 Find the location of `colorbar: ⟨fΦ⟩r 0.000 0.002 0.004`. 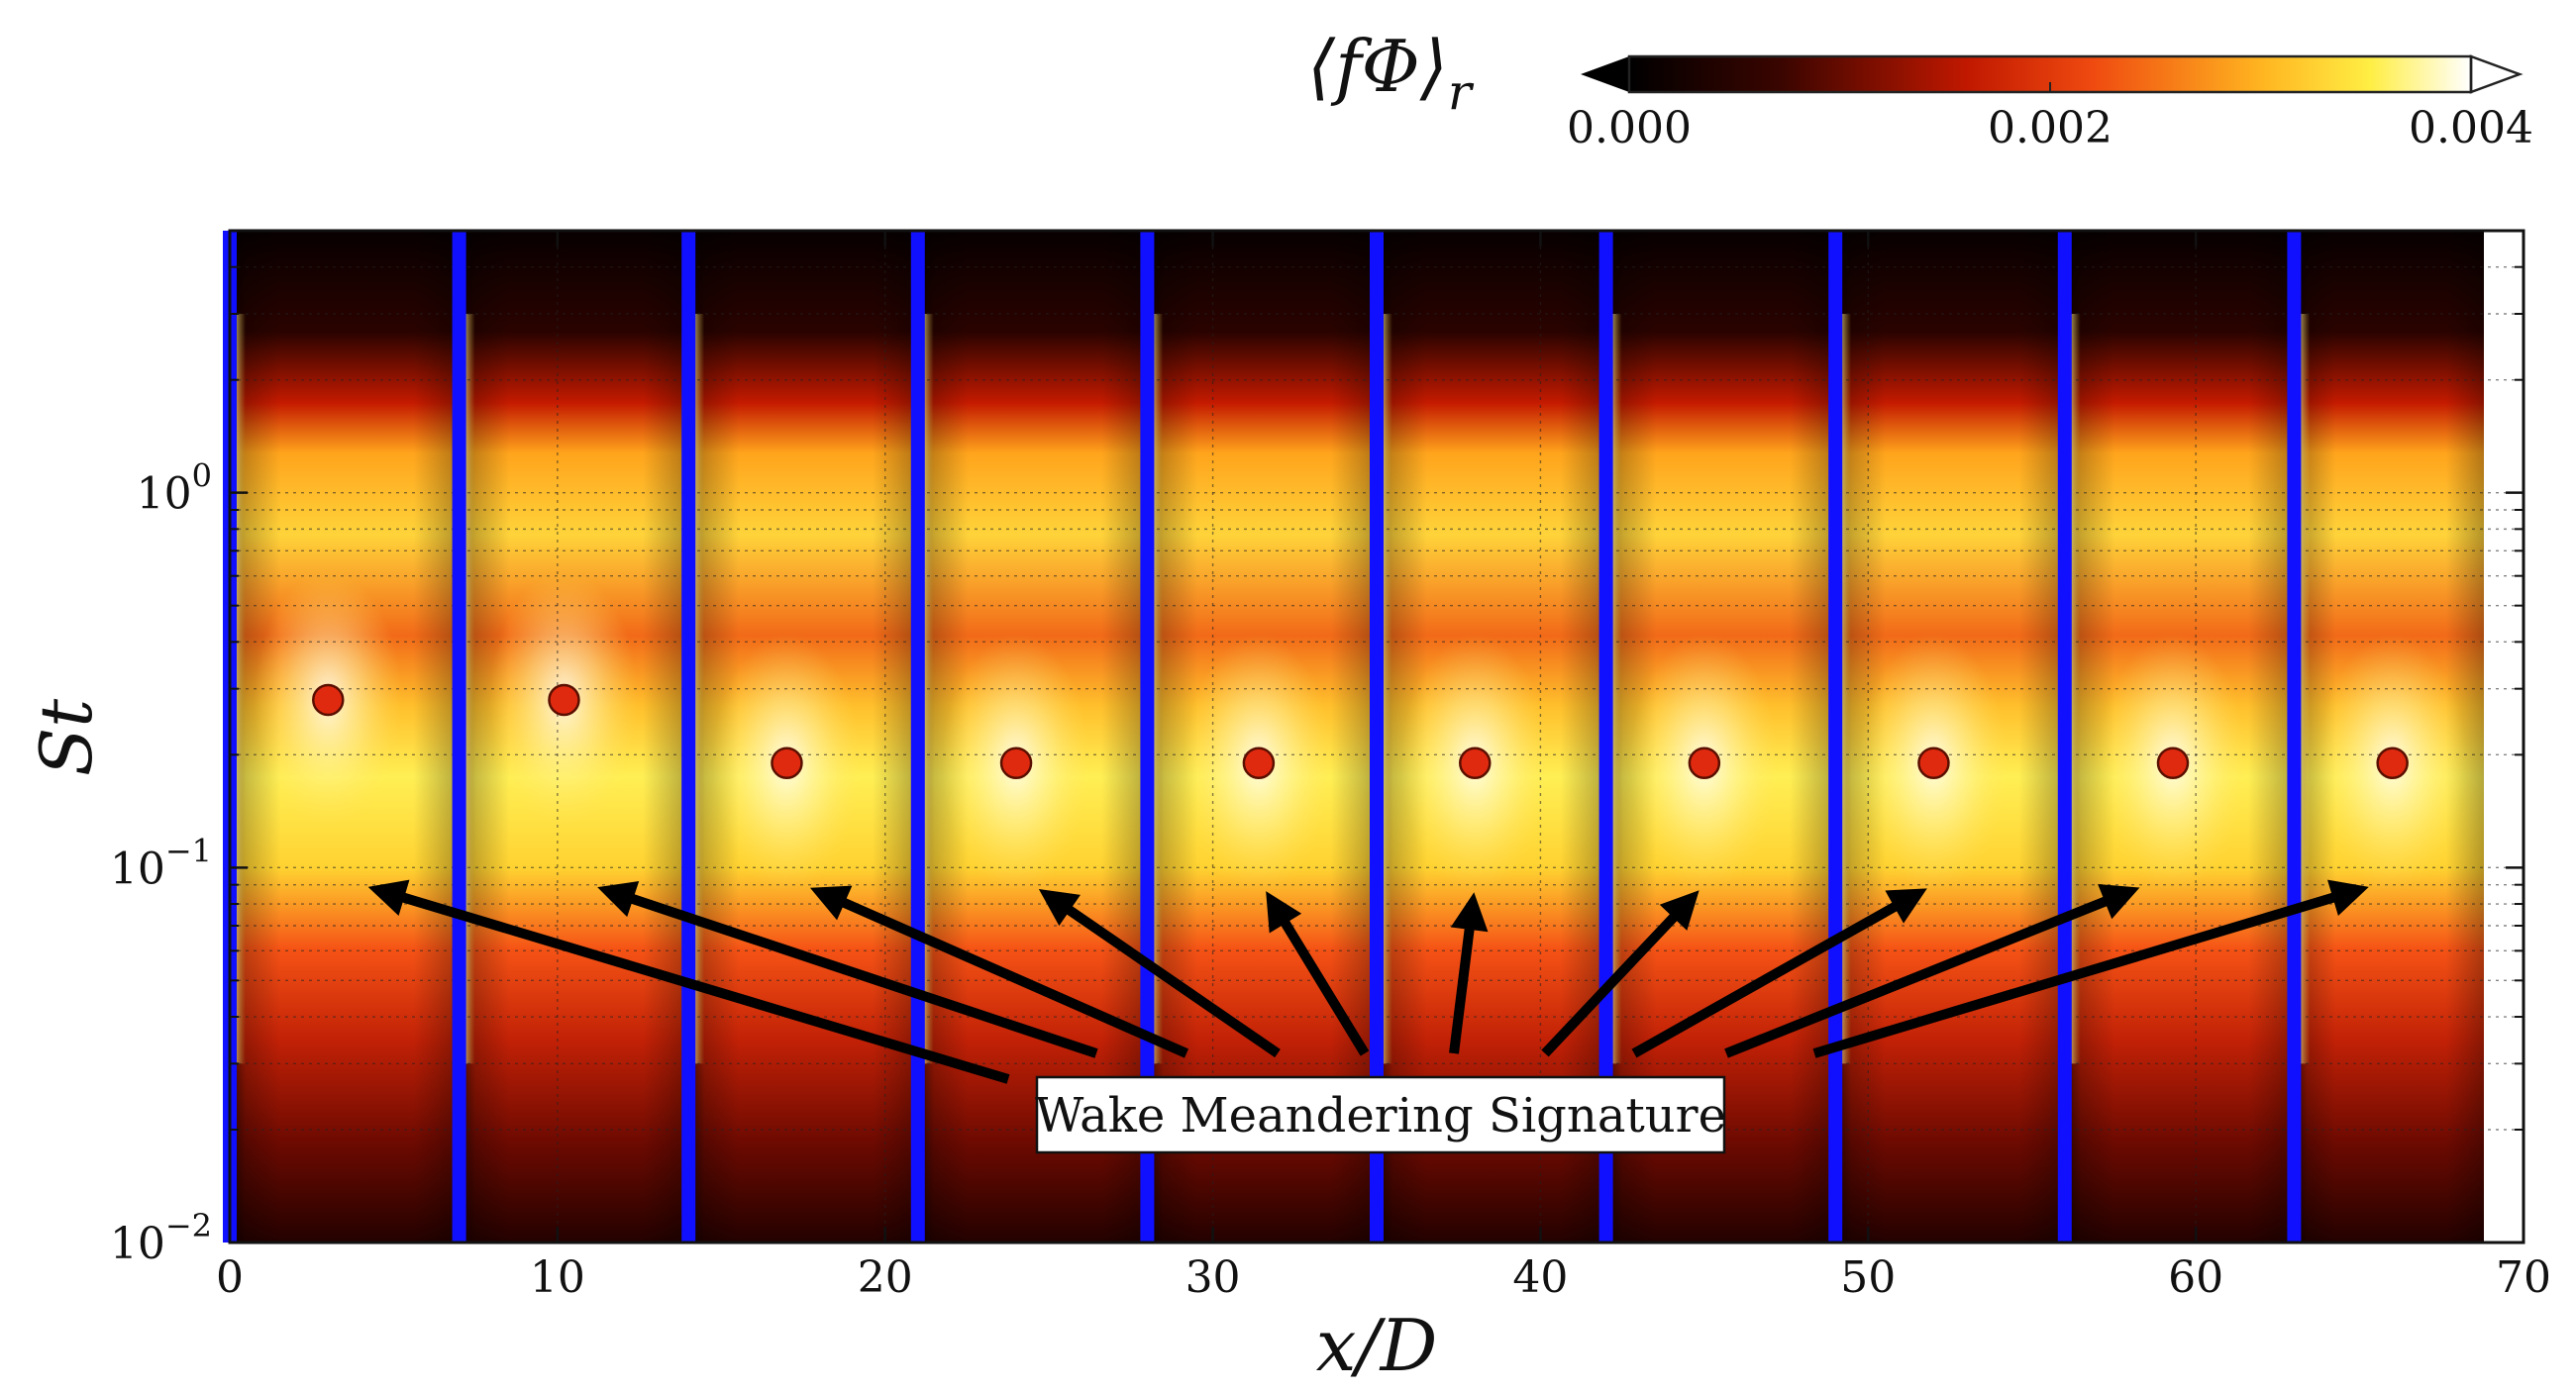

colorbar: ⟨fΦ⟩r 0.000 0.002 0.004 is located at coordinates (1920, 89).